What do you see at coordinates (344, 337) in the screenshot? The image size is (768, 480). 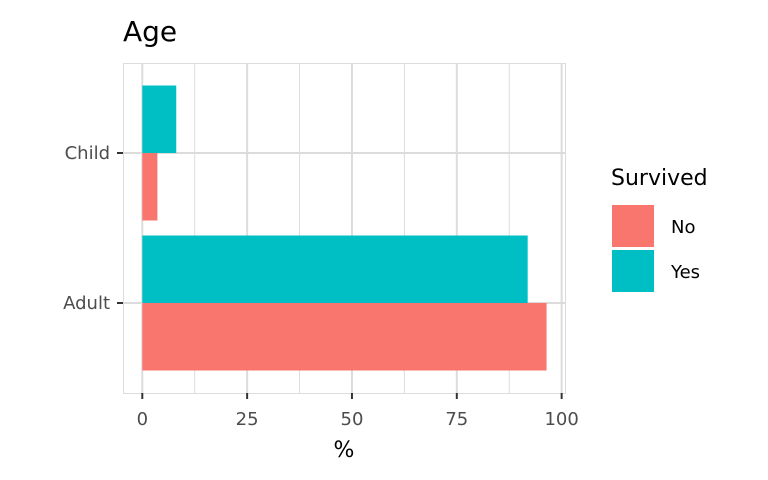 I see `bar-no-adult` at bounding box center [344, 337].